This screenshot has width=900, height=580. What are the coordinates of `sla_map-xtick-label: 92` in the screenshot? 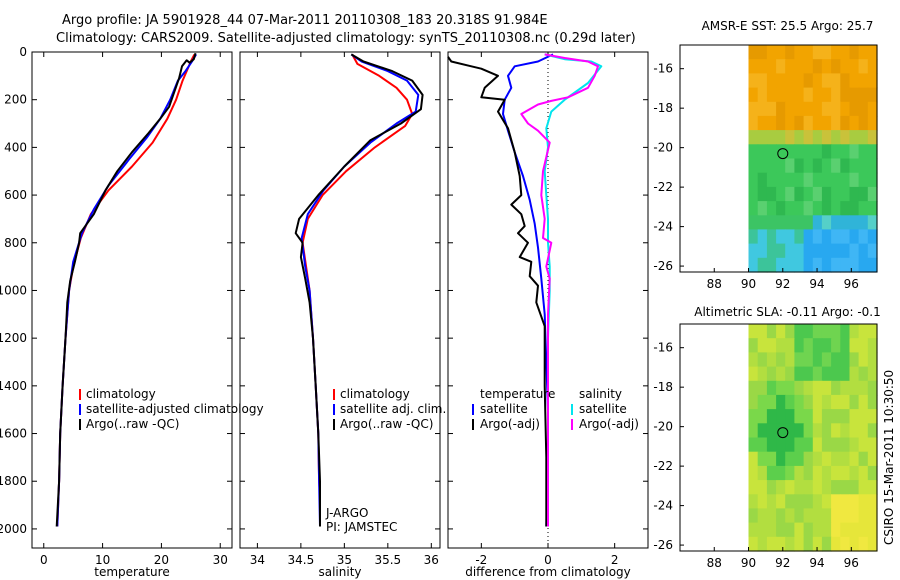 It's located at (782, 563).